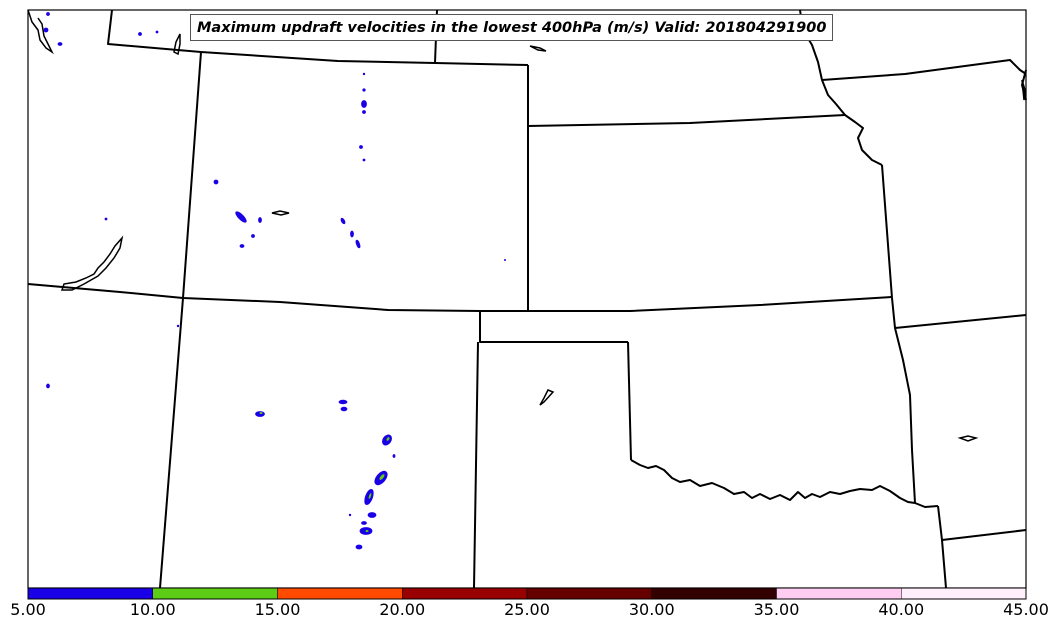 This screenshot has width=1060, height=633. What do you see at coordinates (924, 70) in the screenshot?
I see `iowa-mo-border` at bounding box center [924, 70].